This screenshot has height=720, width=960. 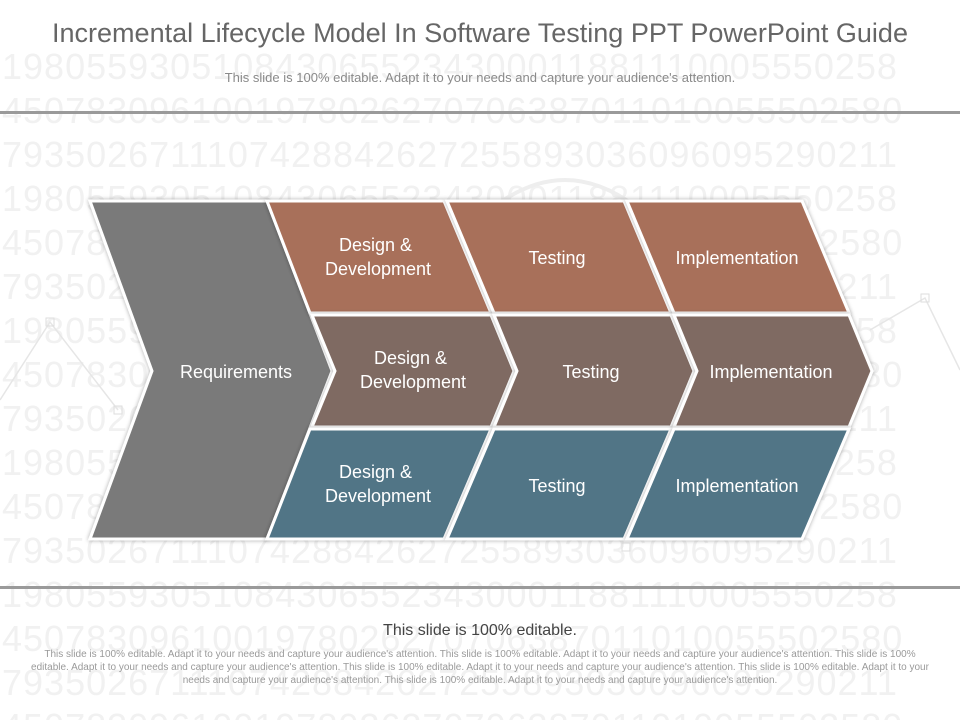 I want to click on row2-implementation-label: Implementation, so click(x=770, y=372).